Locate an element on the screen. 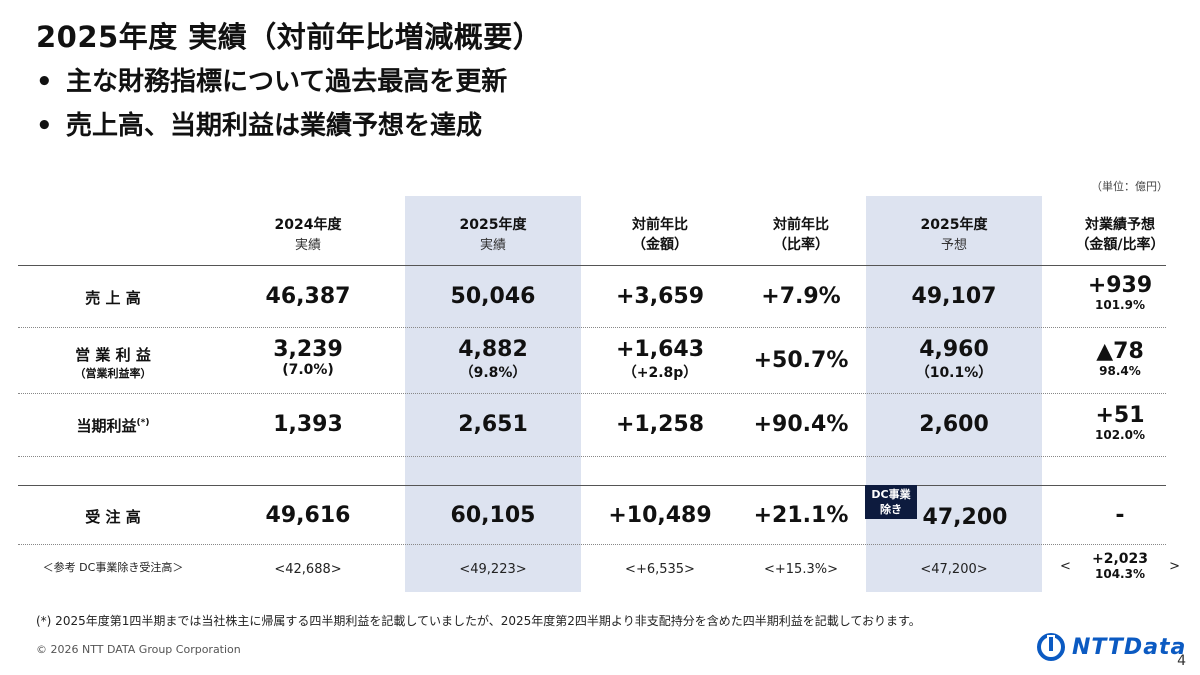  sales-2025: 50,046 is located at coordinates (493, 296).